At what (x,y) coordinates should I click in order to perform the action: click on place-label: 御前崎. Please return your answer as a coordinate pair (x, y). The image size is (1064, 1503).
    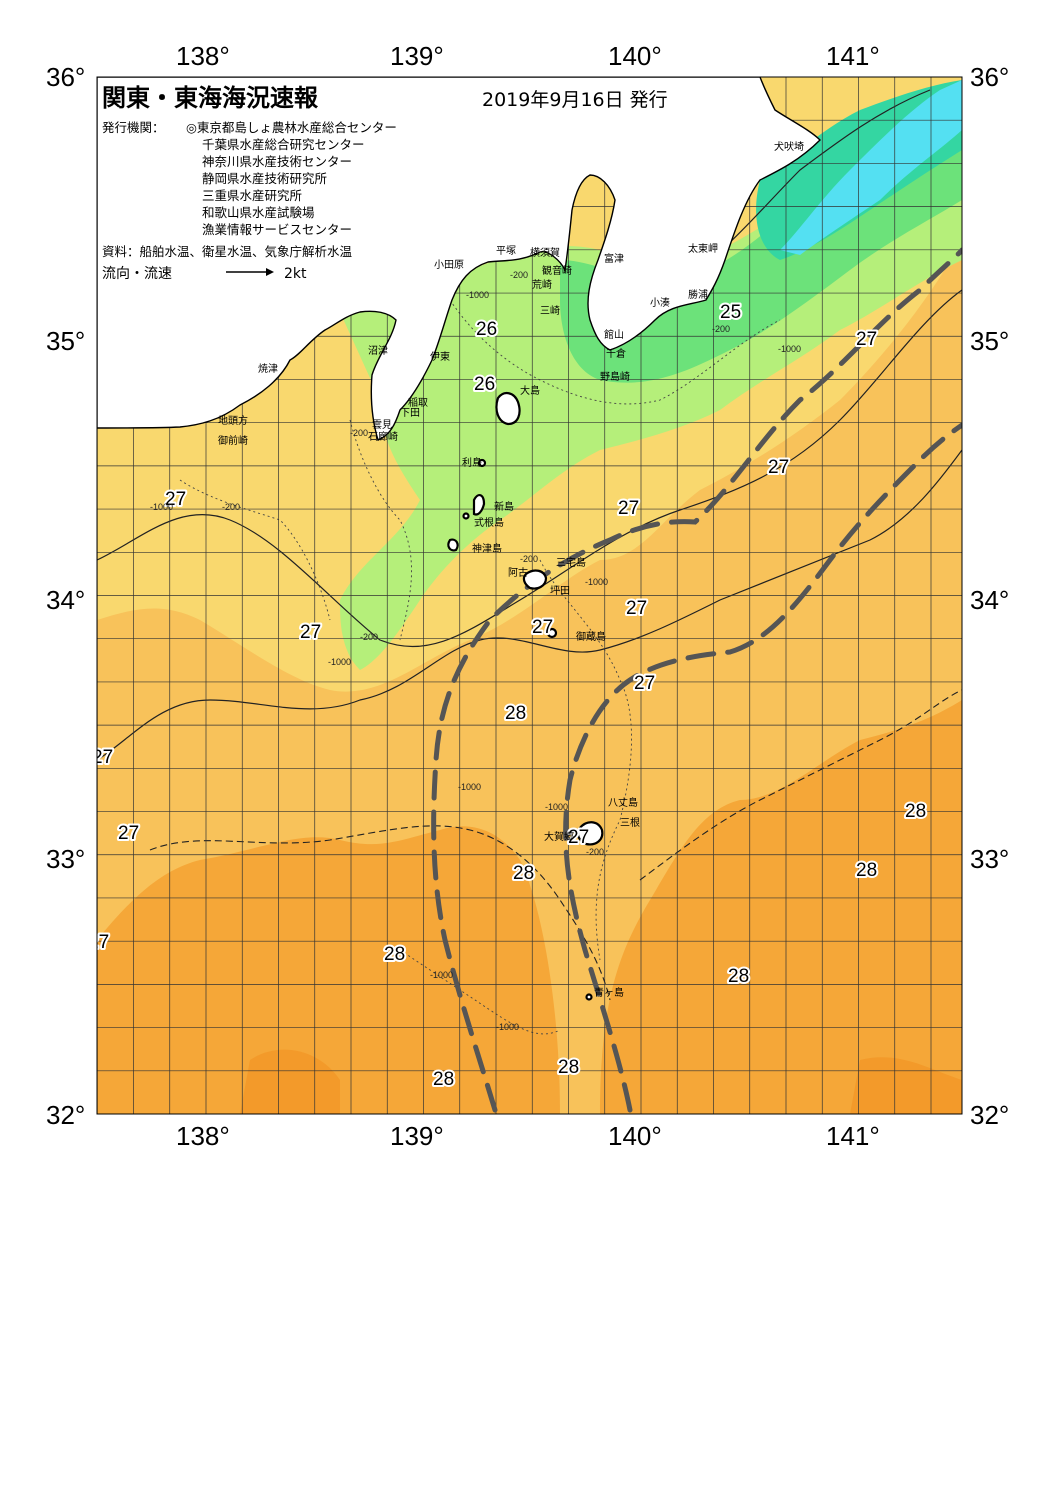
    Looking at the image, I should click on (233, 440).